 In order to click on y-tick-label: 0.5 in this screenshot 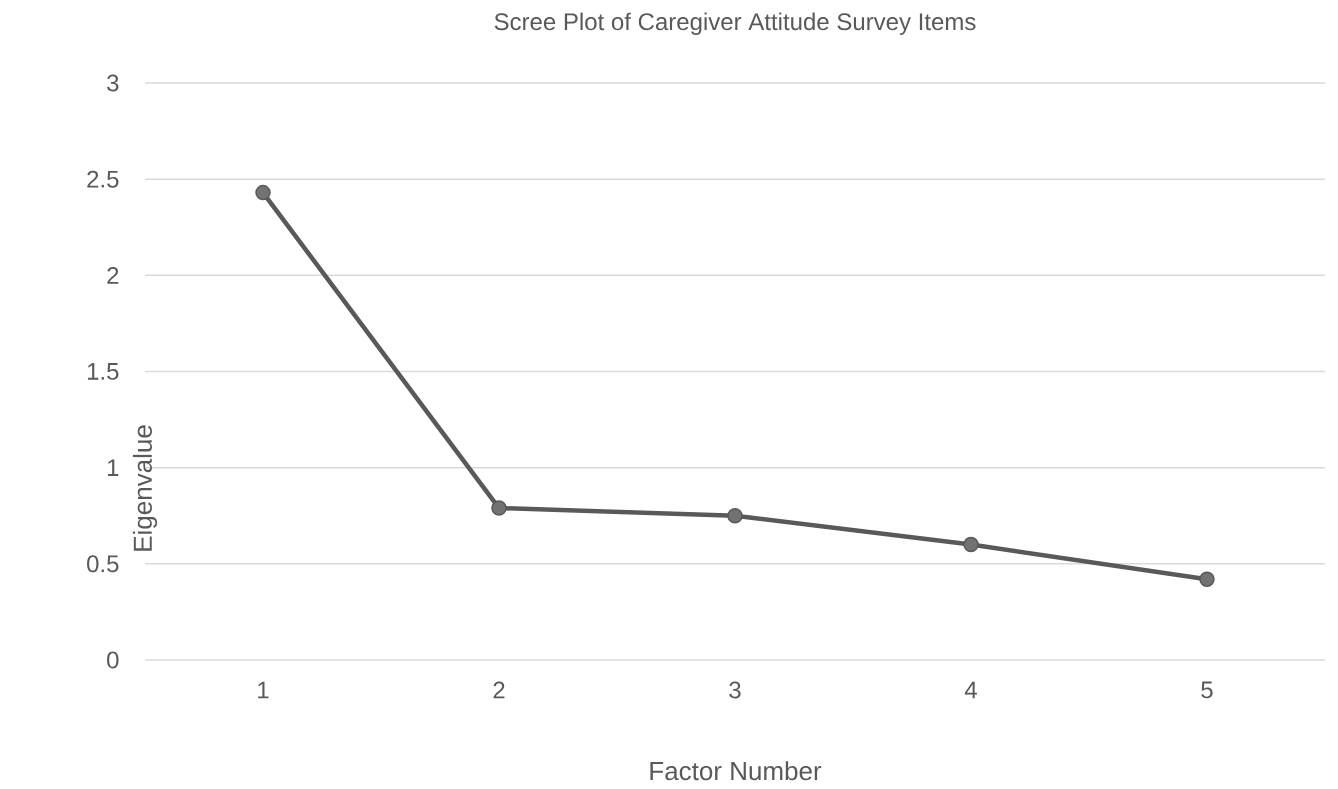, I will do `click(103, 564)`.